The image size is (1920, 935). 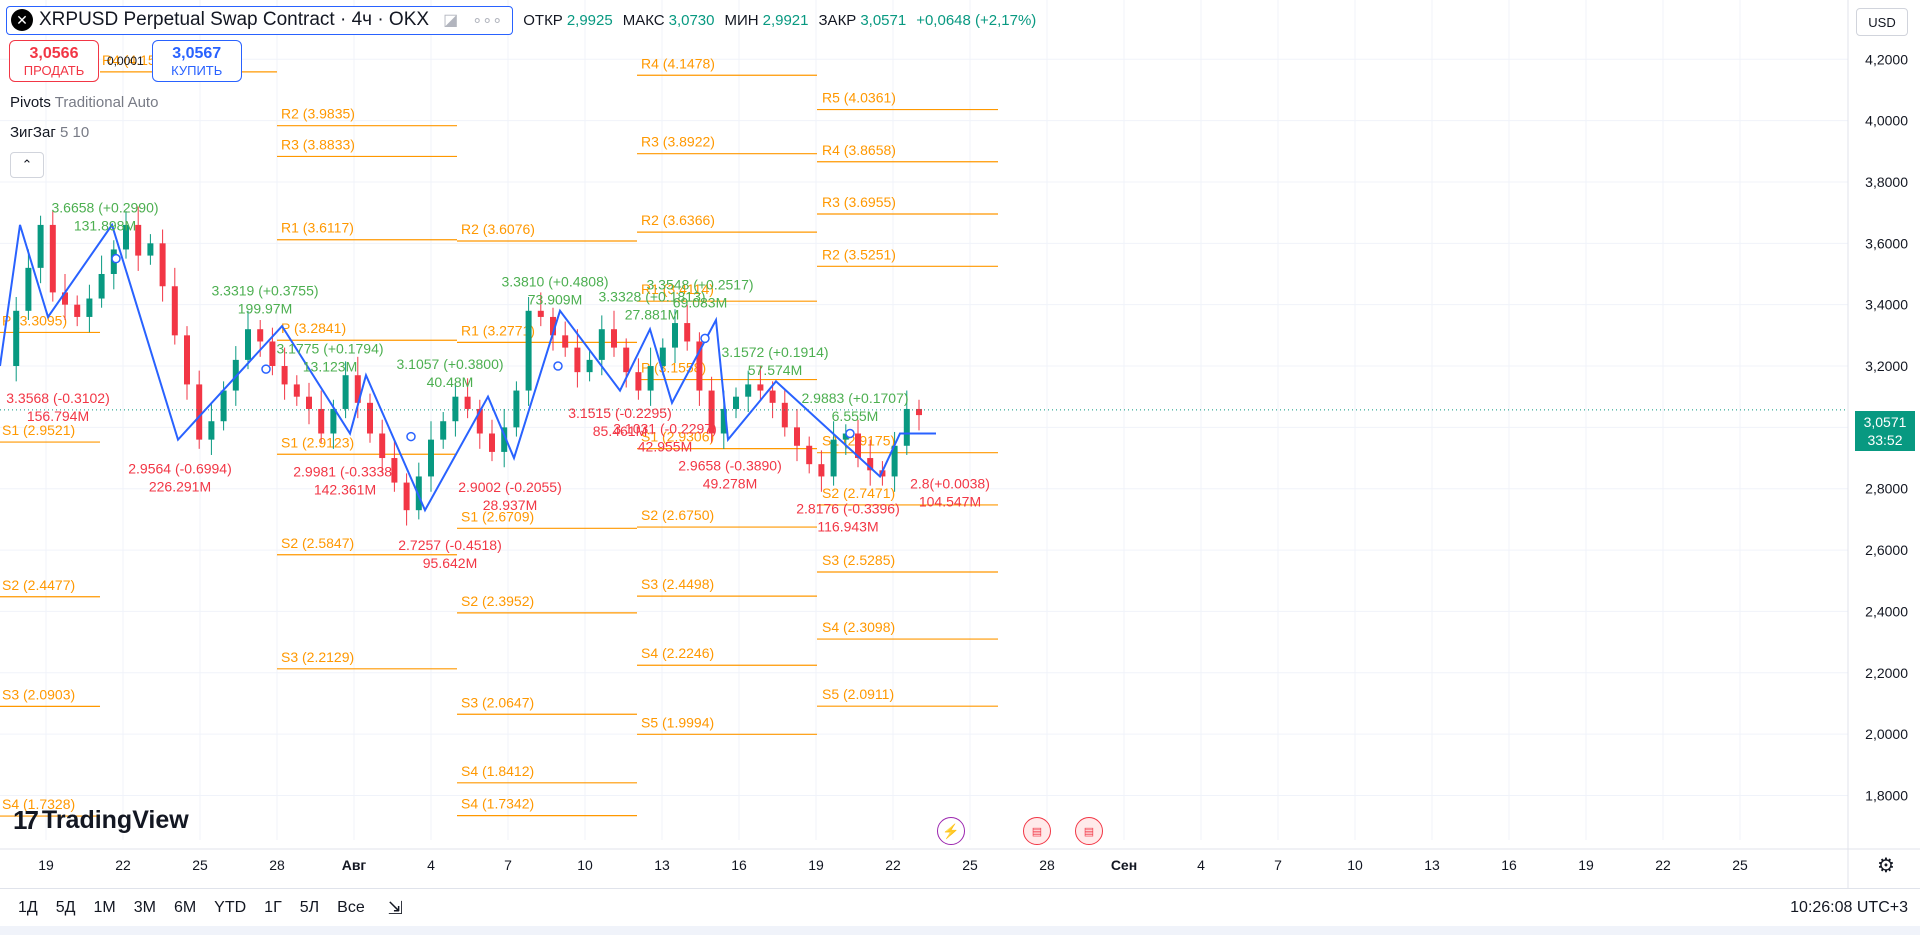 I want to click on brand-name: TradingView, so click(x=115, y=820).